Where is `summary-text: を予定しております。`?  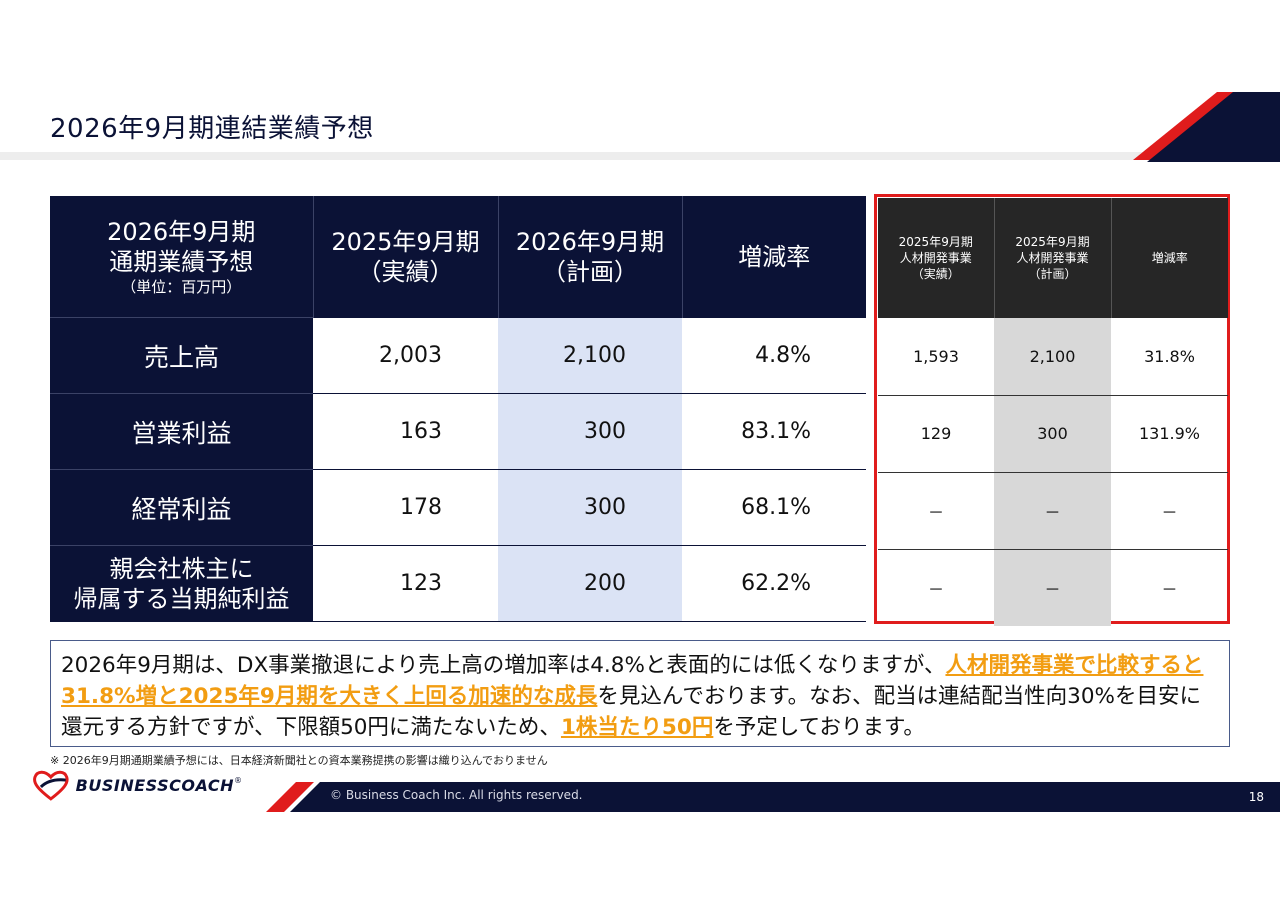
summary-text: を予定しております。 is located at coordinates (819, 727).